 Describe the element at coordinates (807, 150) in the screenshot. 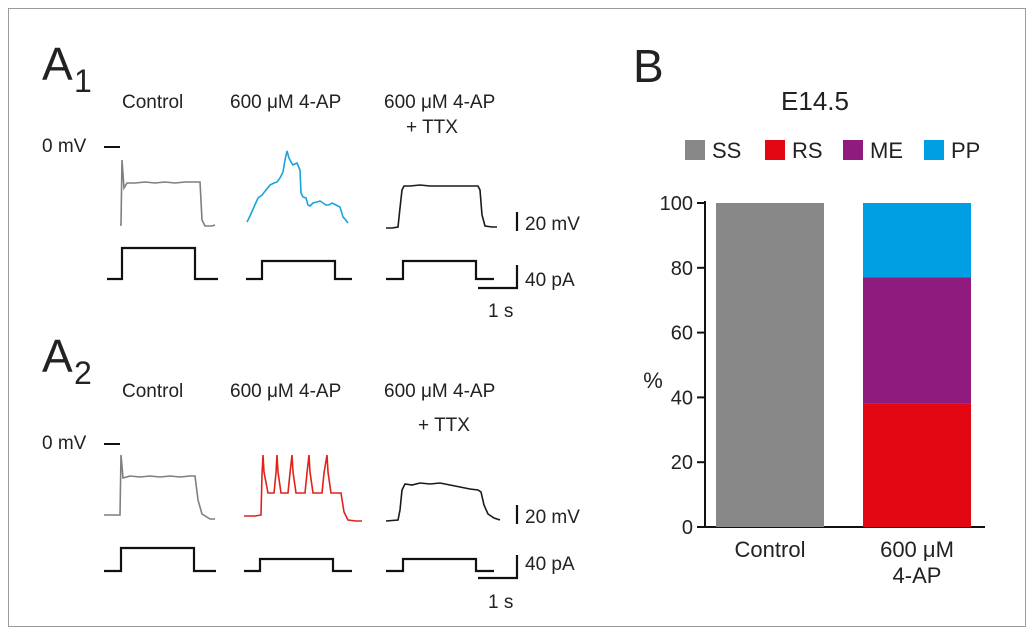

I see `legend-label-rs: RS` at that location.